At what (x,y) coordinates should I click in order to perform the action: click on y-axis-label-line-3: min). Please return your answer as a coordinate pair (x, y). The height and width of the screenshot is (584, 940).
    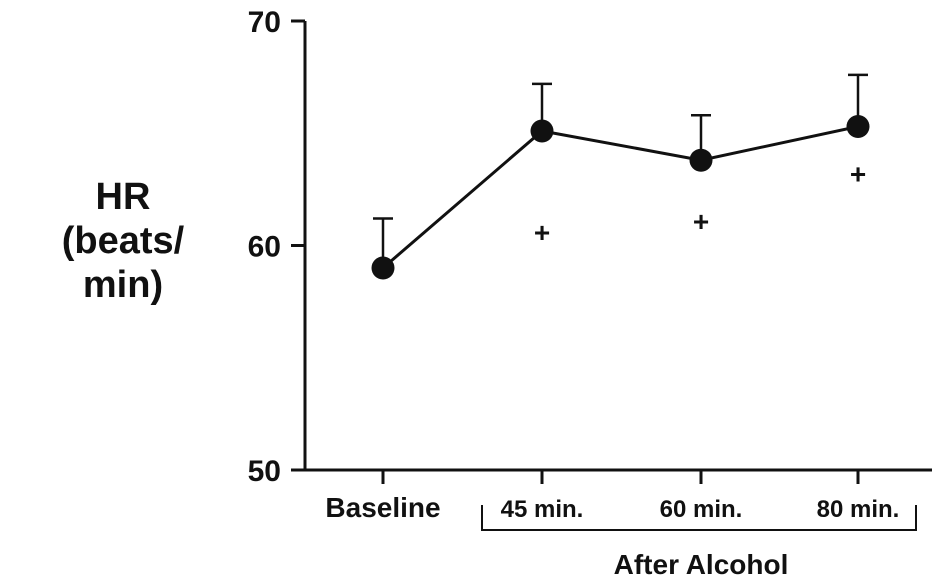
    Looking at the image, I should click on (123, 285).